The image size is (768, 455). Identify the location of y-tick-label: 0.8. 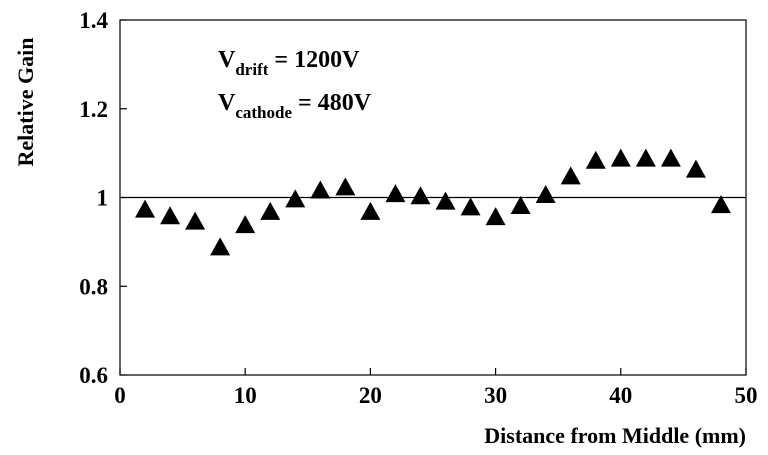
(93, 286).